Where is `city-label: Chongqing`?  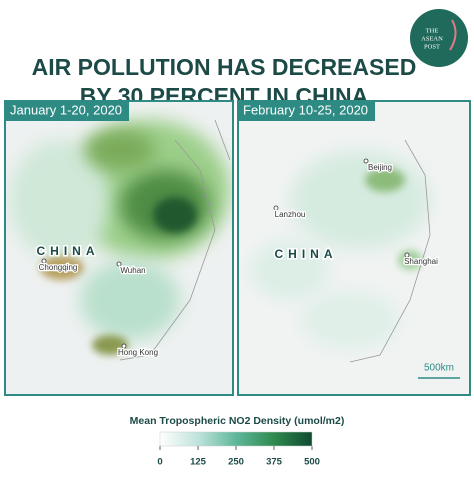
city-label: Chongqing is located at coordinates (58, 267).